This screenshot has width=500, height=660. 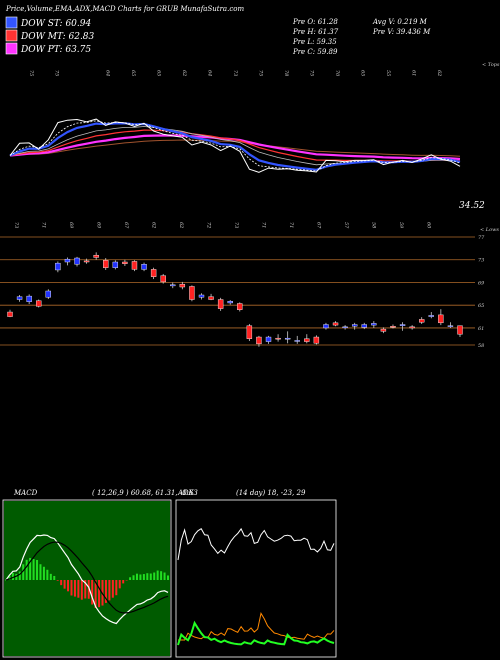 What do you see at coordinates (256, 633) in the screenshot?
I see `plus-di-line` at bounding box center [256, 633].